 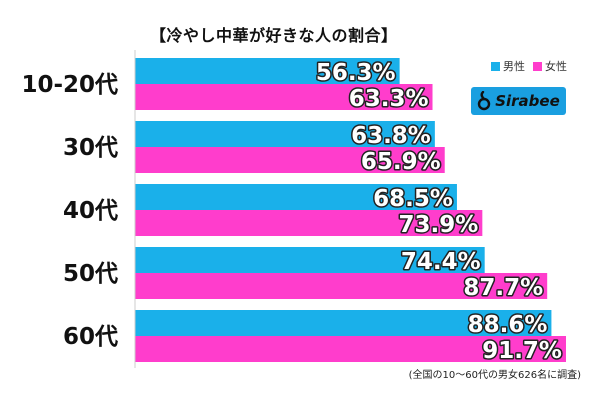 I want to click on brand-glyph-icon, so click(x=484, y=101).